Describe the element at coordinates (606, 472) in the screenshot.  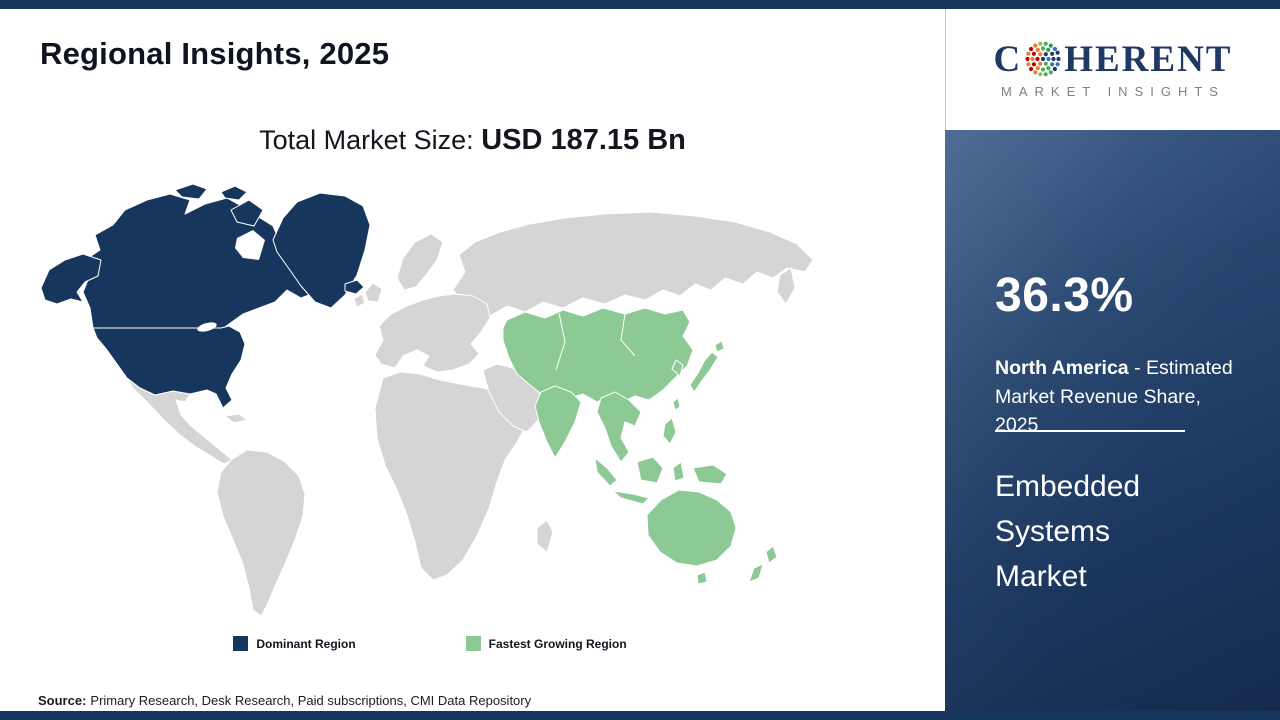
I see `sumatra` at that location.